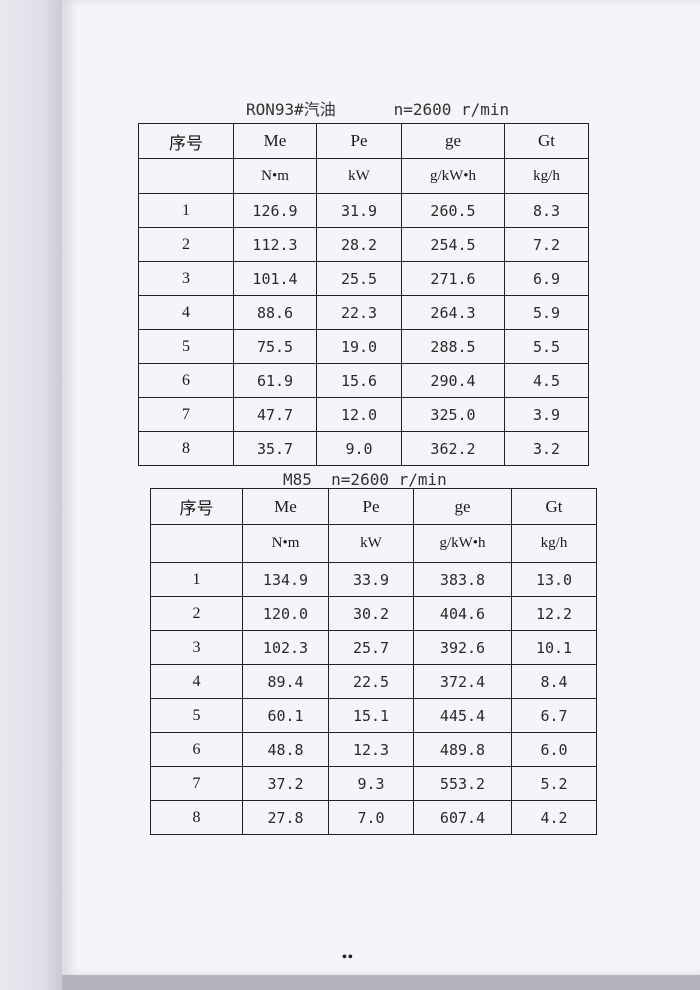  Describe the element at coordinates (285, 579) in the screenshot. I see `me-value: 134.9` at that location.